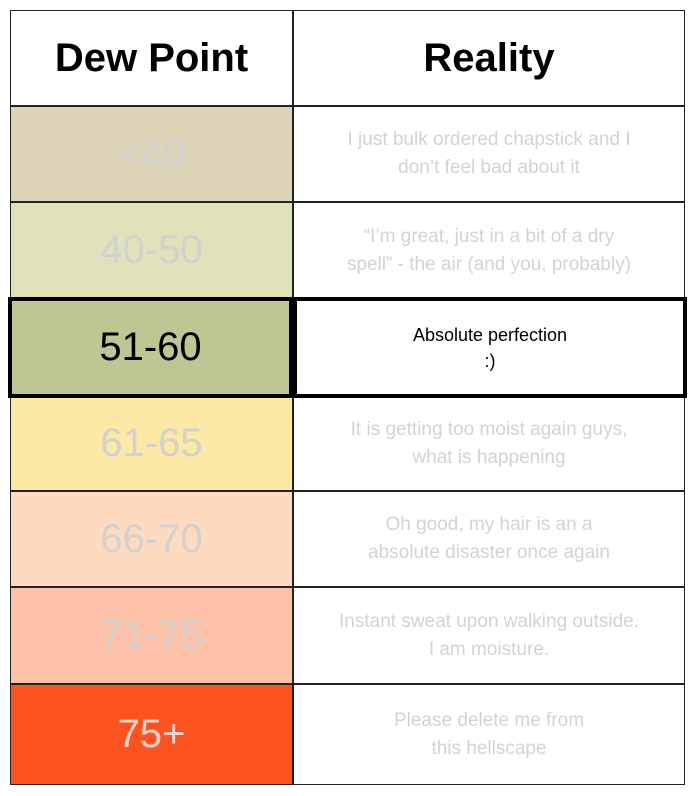 This screenshot has height=796, width=698. What do you see at coordinates (151, 539) in the screenshot?
I see `dew-point-range-cell: 66-70` at bounding box center [151, 539].